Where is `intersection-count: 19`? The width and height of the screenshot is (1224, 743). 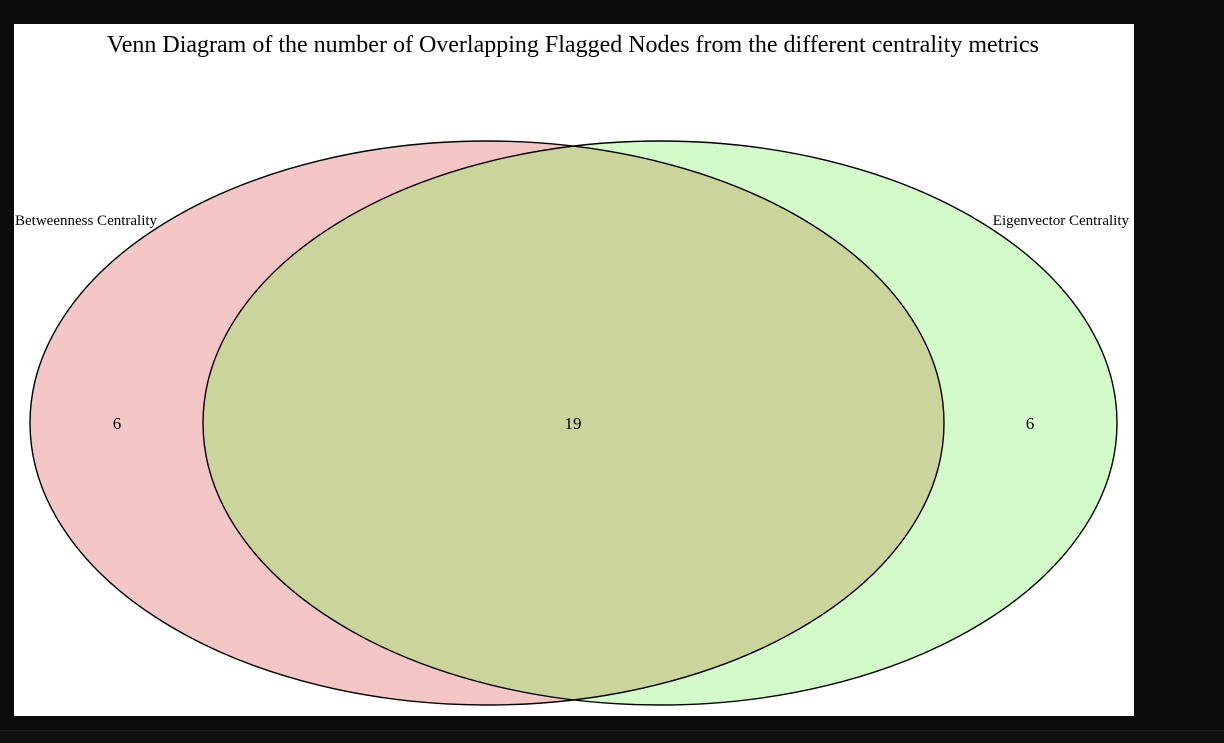
intersection-count: 19 is located at coordinates (573, 423).